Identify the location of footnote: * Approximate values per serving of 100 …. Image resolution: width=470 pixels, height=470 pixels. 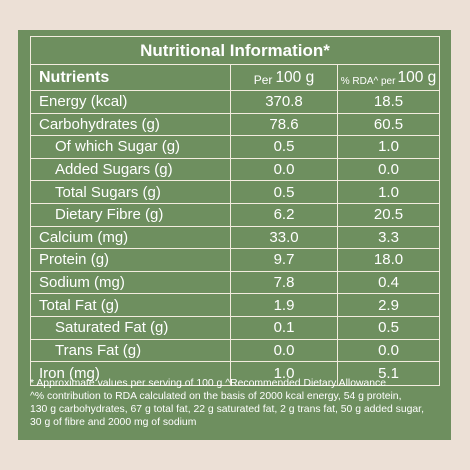
(236, 403).